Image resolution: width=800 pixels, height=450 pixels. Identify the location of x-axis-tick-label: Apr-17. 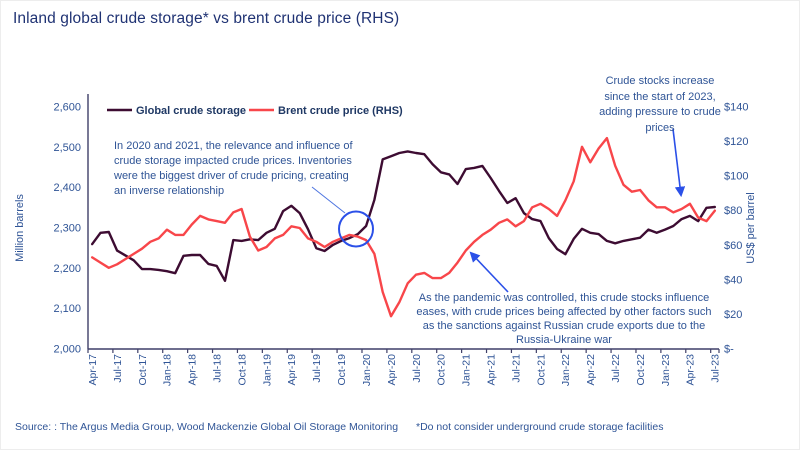
(93, 370).